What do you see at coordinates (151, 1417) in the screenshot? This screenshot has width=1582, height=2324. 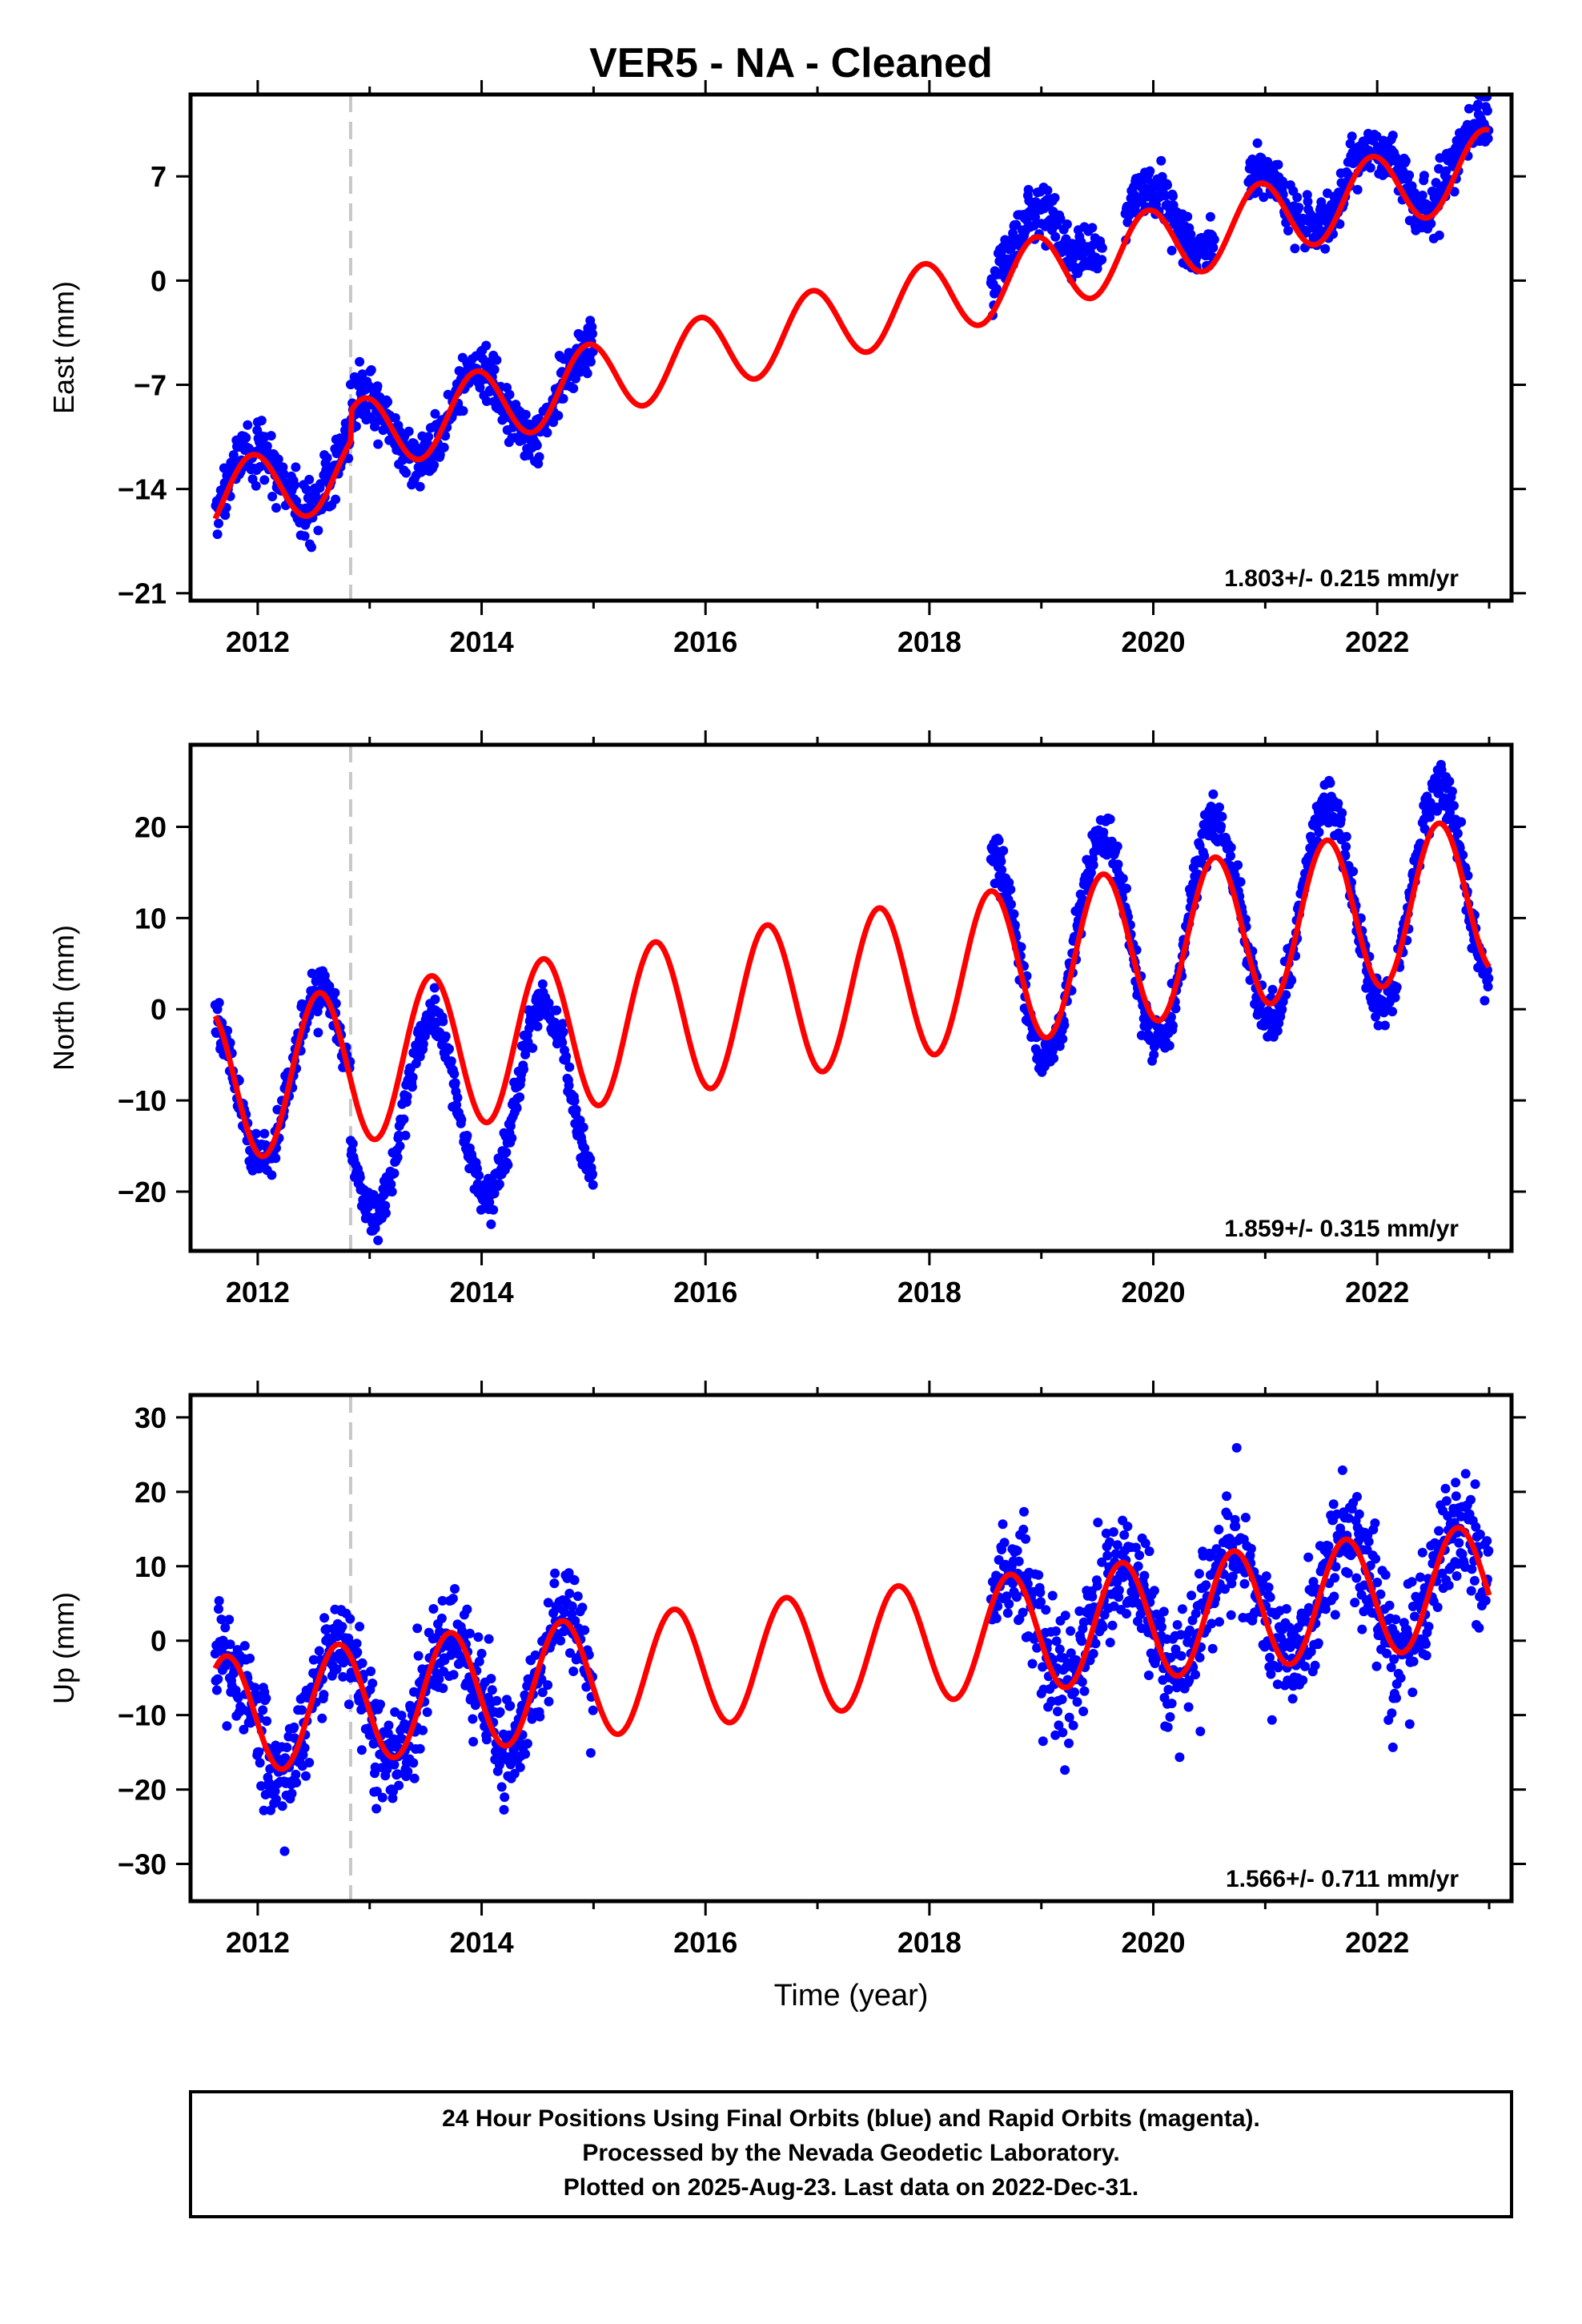 I see `up-ytick-label: 30` at bounding box center [151, 1417].